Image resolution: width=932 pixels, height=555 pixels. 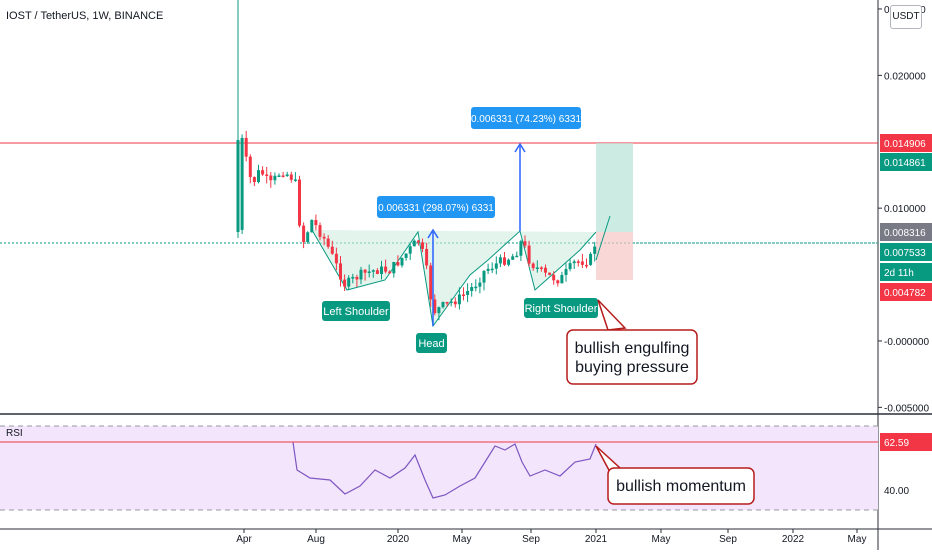 What do you see at coordinates (244, 539) in the screenshot?
I see `time-tick-label: Apr` at bounding box center [244, 539].